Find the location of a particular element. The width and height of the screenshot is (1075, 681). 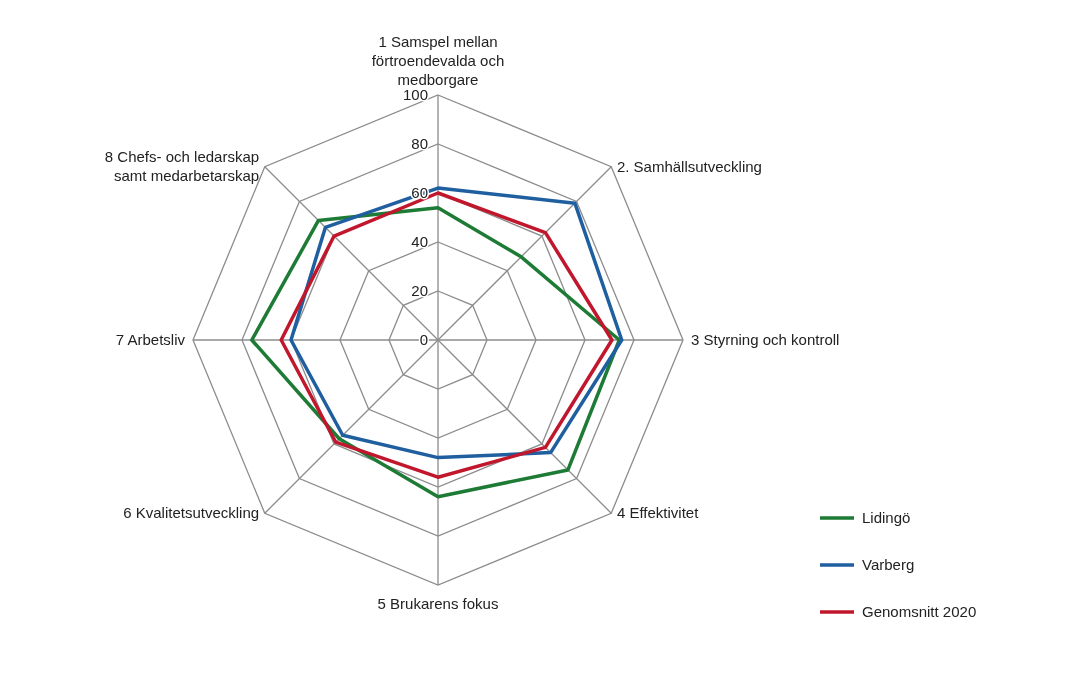

spoke-label: 6 Kvalitetsutveckling is located at coordinates (191, 513).